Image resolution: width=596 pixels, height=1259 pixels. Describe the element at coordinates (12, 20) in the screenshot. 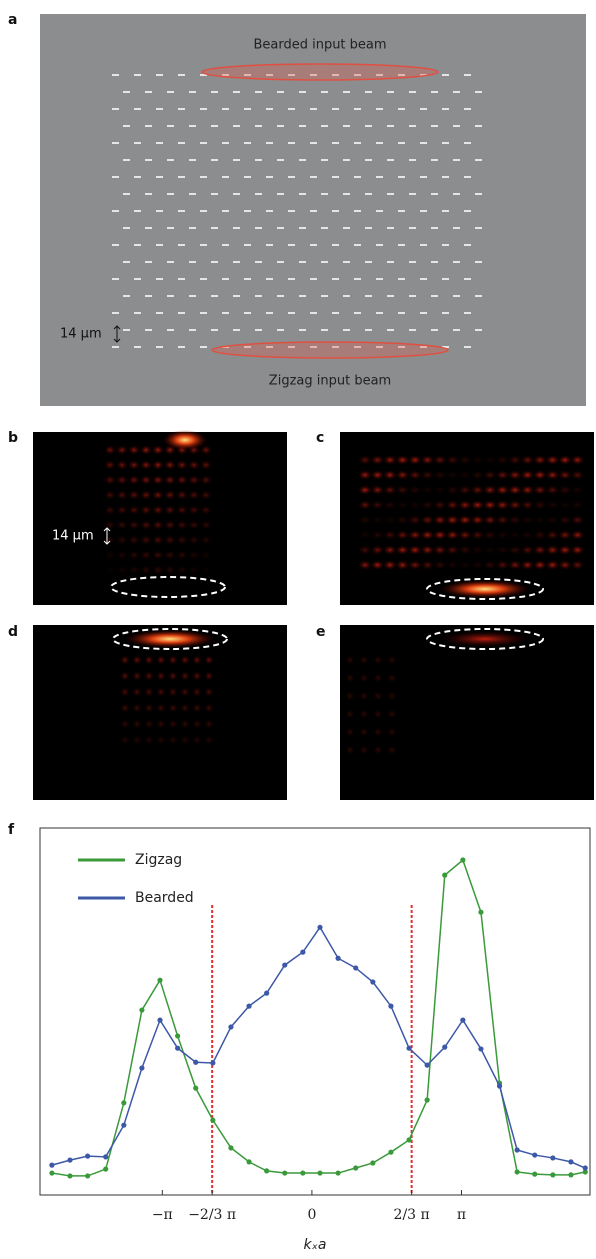

I see `panel-label: a` at that location.